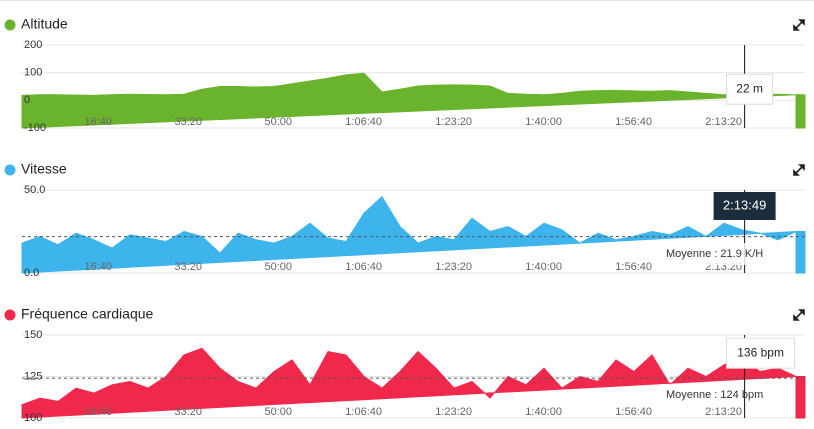  I want to click on cursor-time-label: 2:13:49, so click(744, 204).